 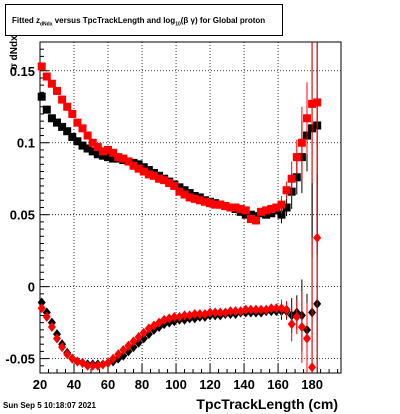 What do you see at coordinates (26, 20) in the screenshot?
I see `title-prefix: Fitted z` at bounding box center [26, 20].